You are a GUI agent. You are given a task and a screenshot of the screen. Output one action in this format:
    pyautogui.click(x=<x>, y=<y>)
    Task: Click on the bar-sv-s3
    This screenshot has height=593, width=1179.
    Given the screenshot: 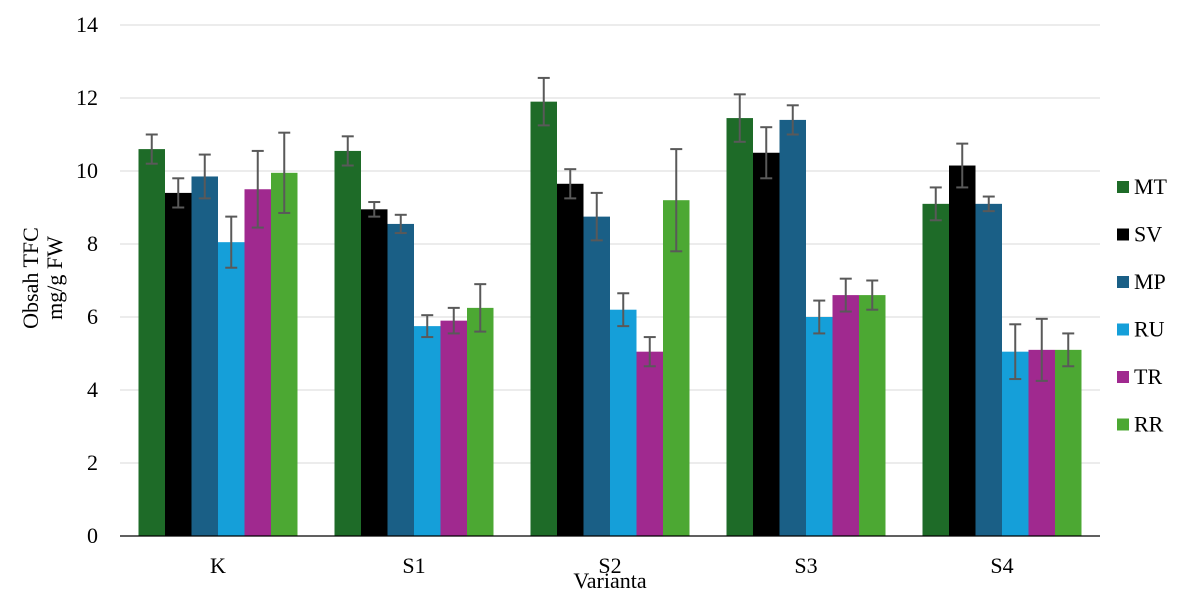 What is the action you would take?
    pyautogui.click(x=766, y=344)
    